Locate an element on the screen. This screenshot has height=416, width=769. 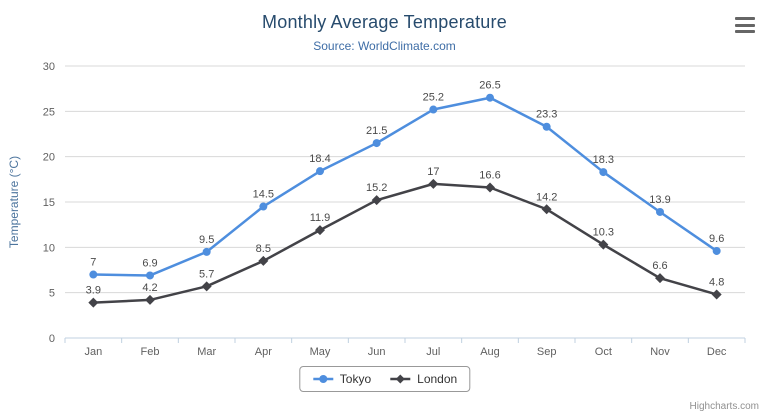
chart-subtitle: Source: WorldClimate.com is located at coordinates (384, 46).